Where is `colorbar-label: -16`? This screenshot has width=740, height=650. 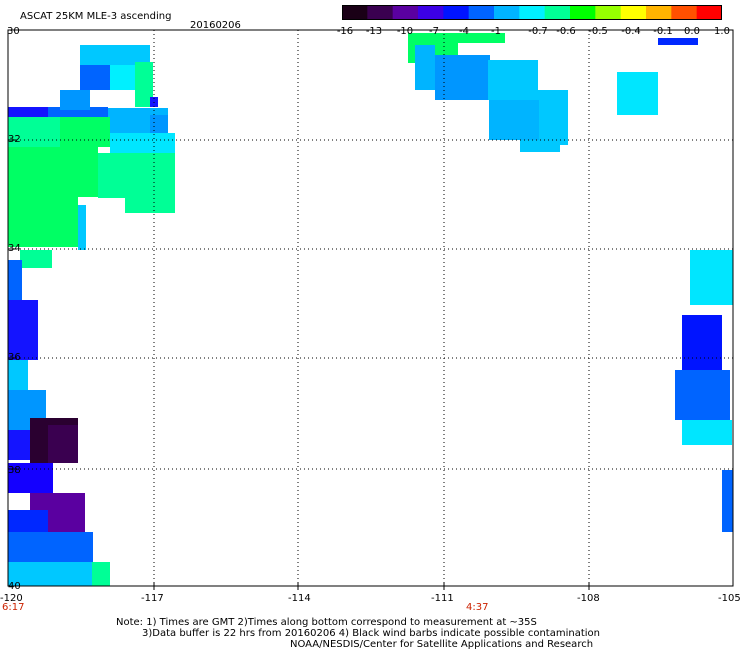
colorbar-label: -16 is located at coordinates (345, 31).